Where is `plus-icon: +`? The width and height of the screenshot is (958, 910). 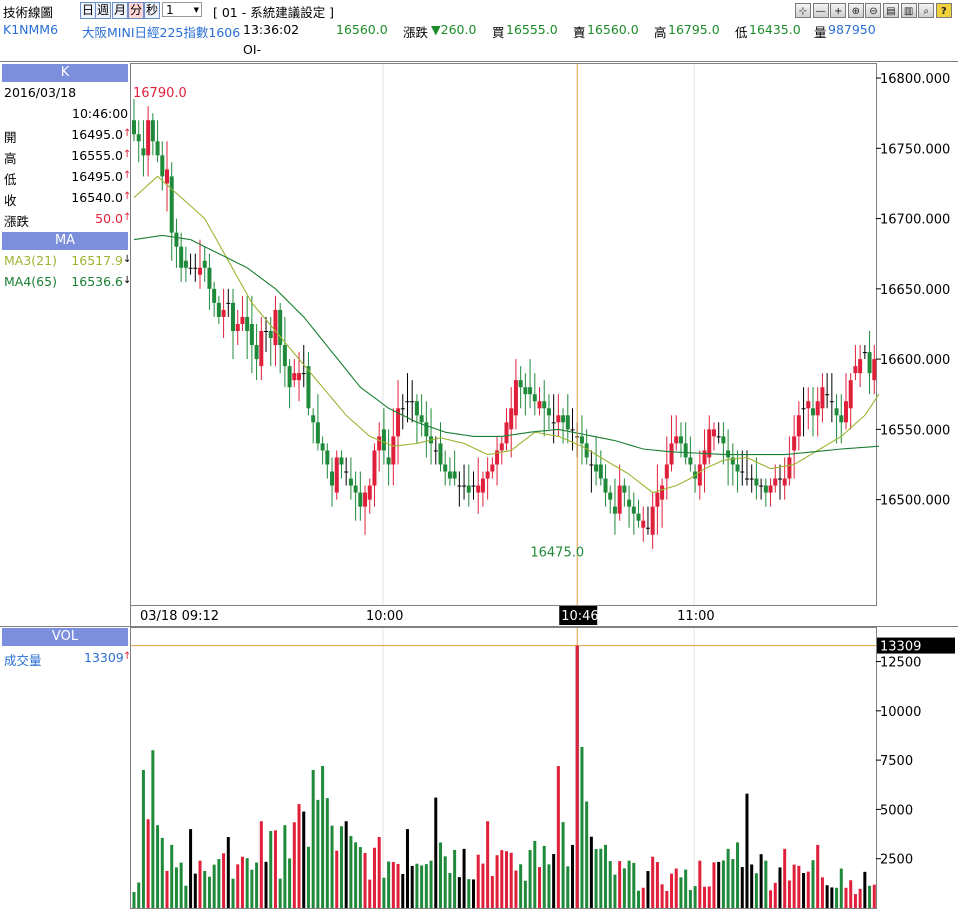 plus-icon: + is located at coordinates (838, 10).